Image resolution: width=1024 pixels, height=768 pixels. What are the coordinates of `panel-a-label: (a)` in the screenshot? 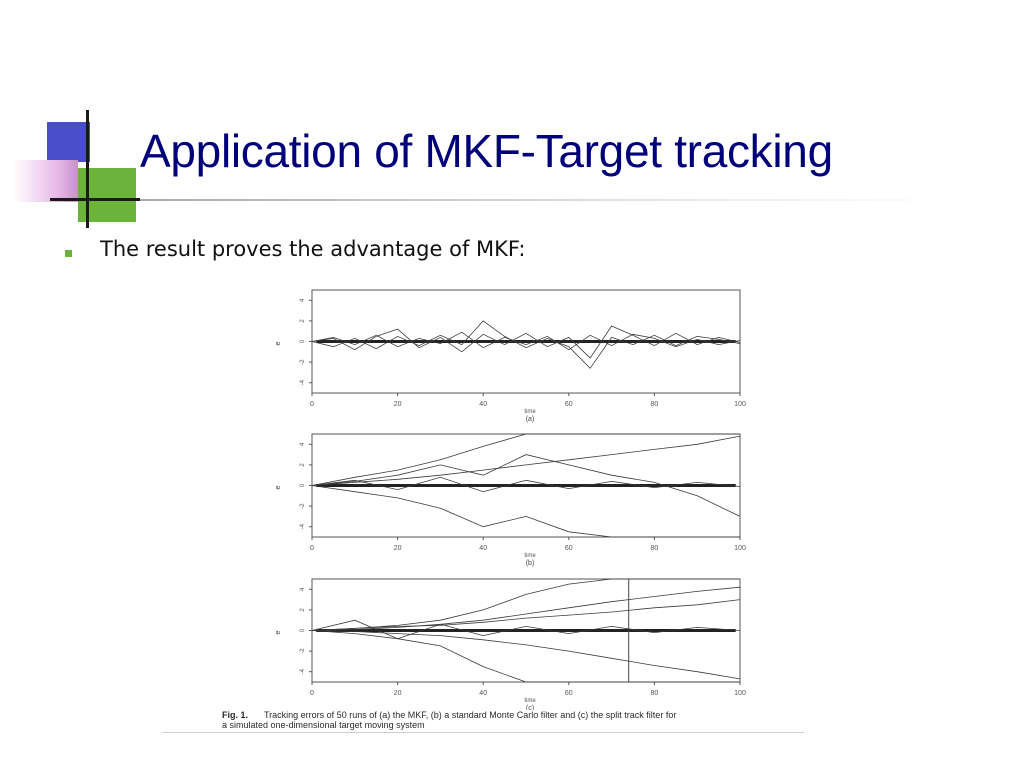 It's located at (530, 419).